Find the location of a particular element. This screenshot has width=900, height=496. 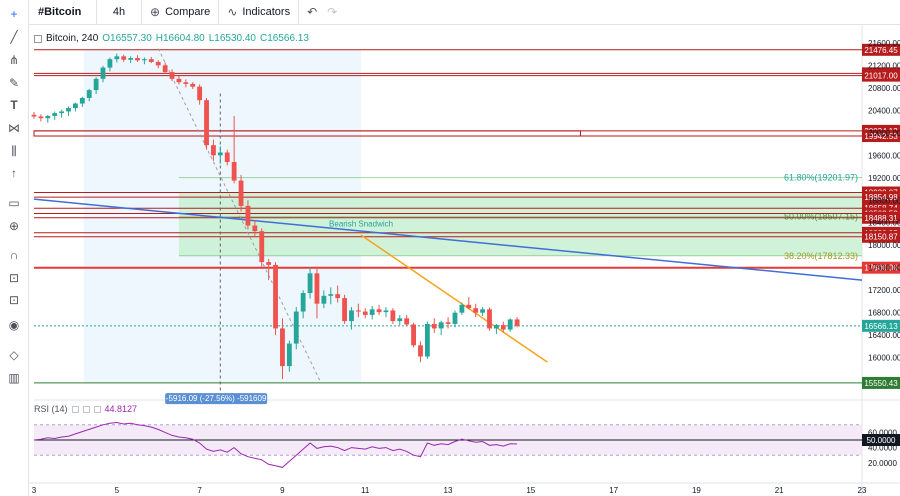

level-price-label: 16566.13 is located at coordinates (881, 326).